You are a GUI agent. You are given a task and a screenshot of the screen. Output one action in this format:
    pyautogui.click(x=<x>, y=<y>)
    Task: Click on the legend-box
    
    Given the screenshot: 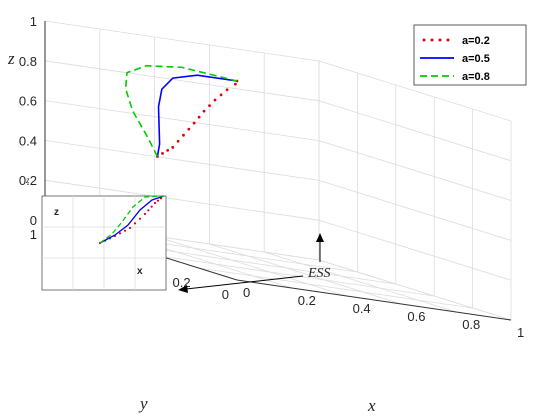 What is the action you would take?
    pyautogui.click(x=470, y=55)
    